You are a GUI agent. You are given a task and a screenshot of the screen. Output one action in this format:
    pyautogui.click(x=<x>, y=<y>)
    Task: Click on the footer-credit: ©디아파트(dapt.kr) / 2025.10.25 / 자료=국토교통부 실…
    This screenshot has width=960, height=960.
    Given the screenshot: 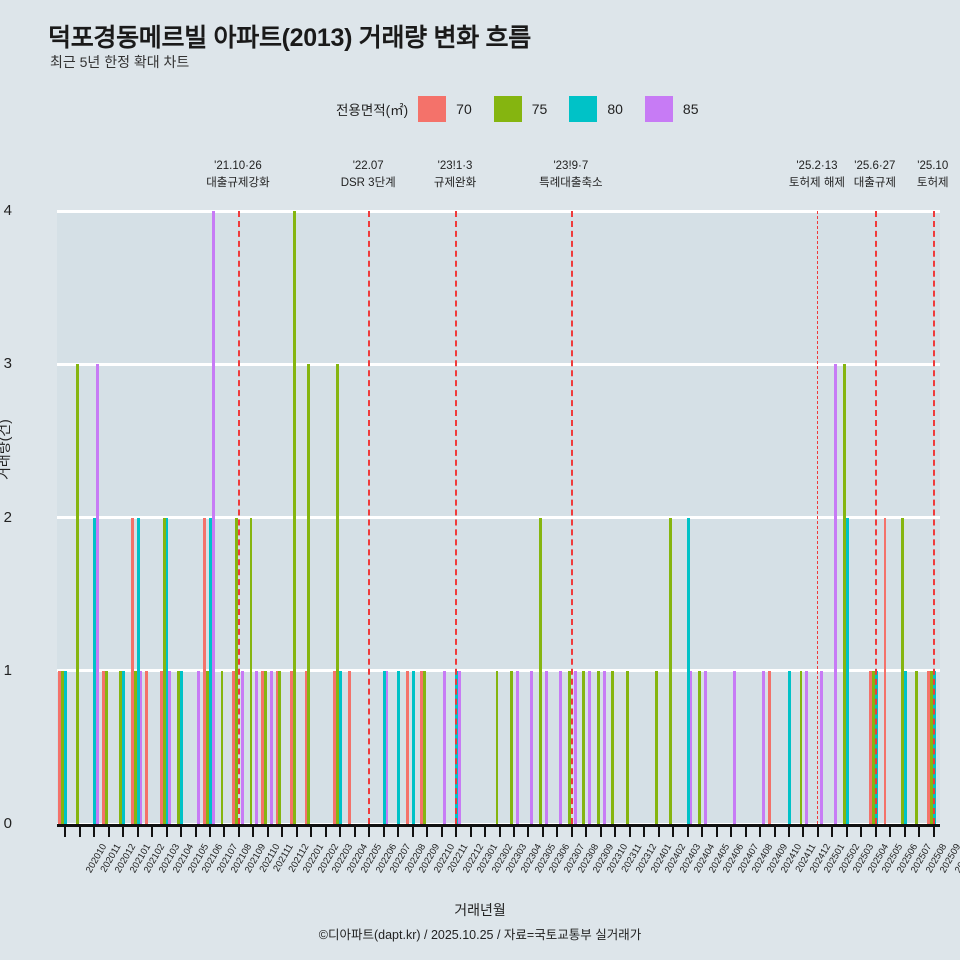 What is the action you would take?
    pyautogui.click(x=480, y=935)
    